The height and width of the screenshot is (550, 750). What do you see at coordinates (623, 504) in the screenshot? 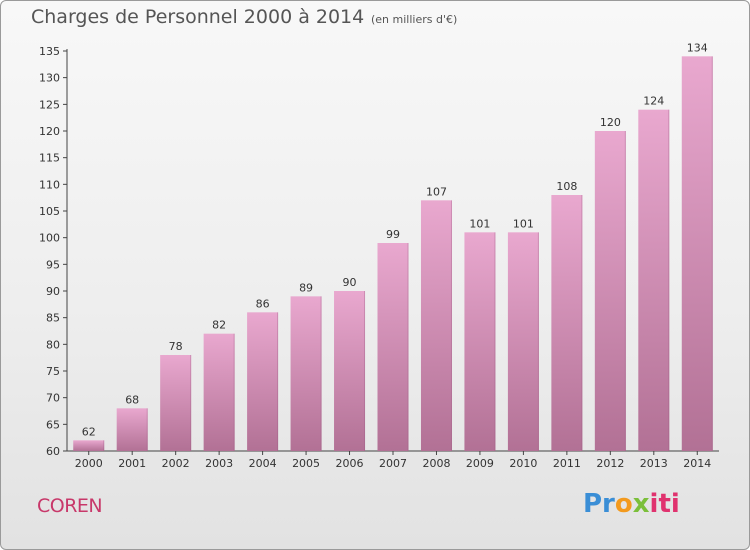
I see `brand-part: o` at bounding box center [623, 504].